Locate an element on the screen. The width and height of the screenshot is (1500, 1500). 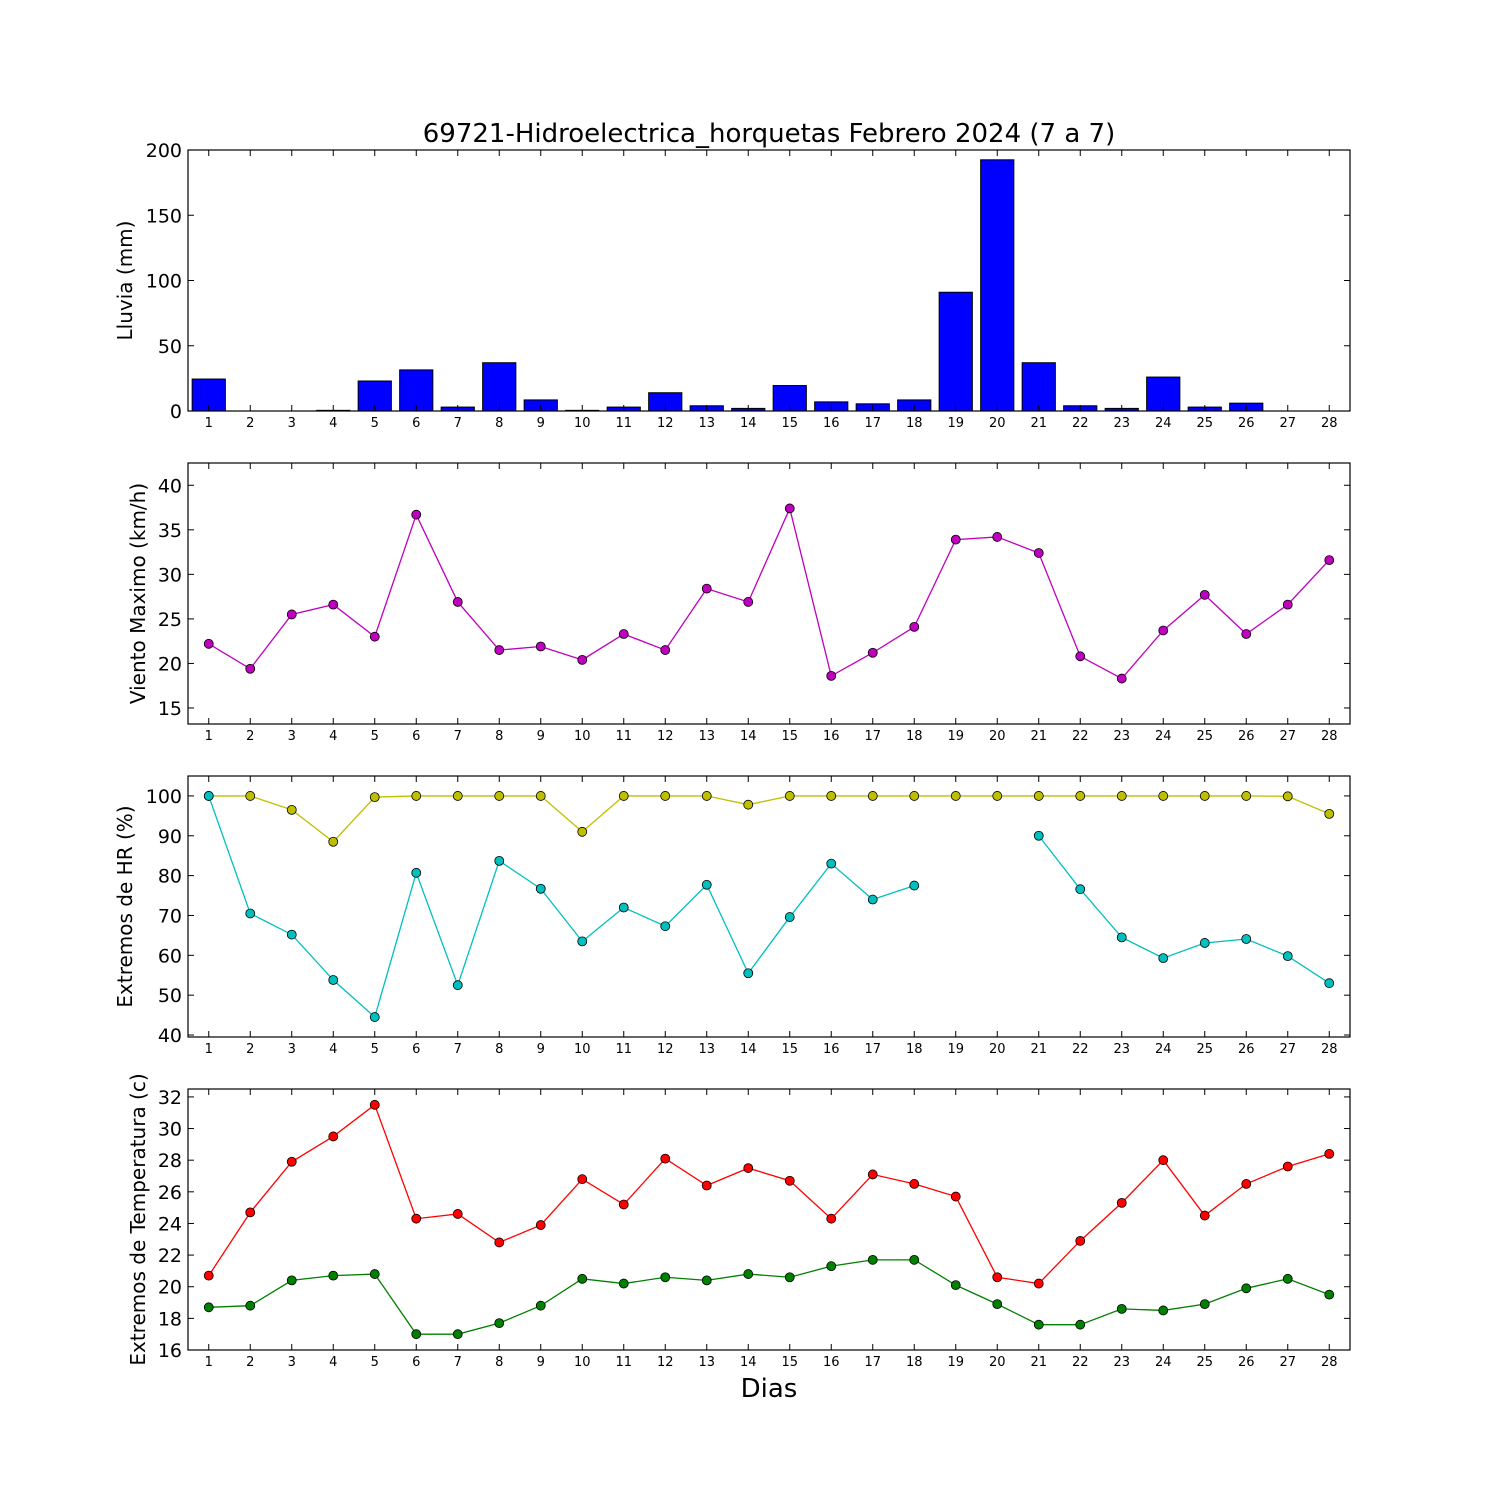
x-axis-label: Dias is located at coordinates (769, 1389).